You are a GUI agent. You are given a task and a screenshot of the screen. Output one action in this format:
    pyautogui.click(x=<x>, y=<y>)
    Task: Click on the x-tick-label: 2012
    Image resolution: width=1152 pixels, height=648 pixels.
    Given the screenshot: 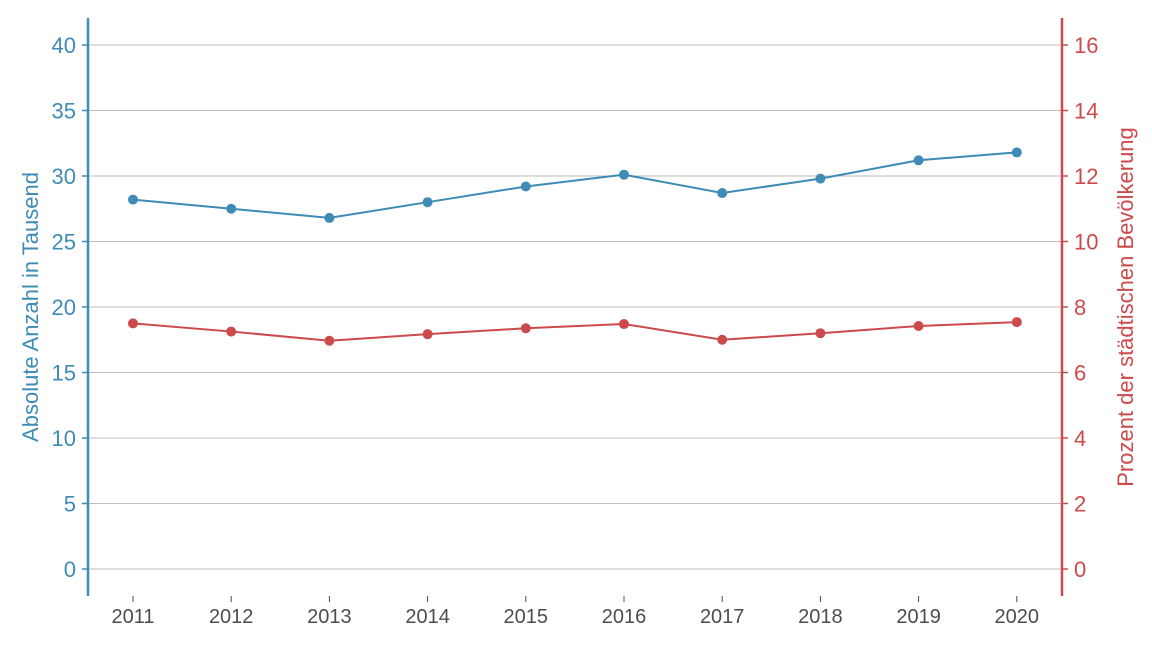 What is the action you would take?
    pyautogui.click(x=231, y=617)
    